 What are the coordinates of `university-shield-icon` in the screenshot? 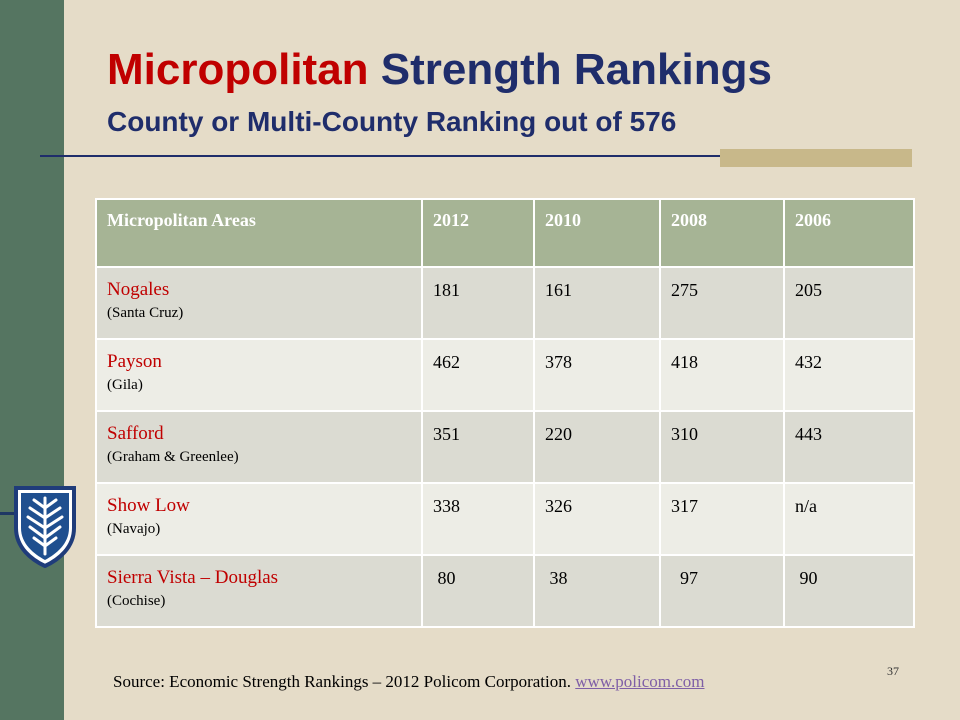 It's located at (45, 526).